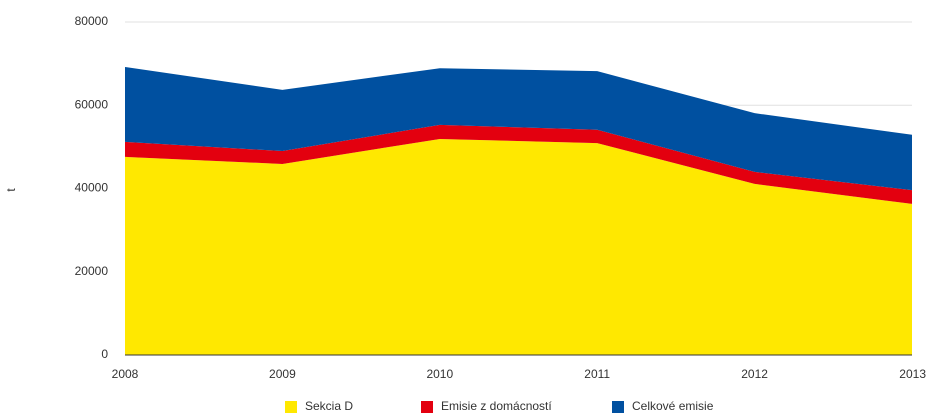  I want to click on legend-label: Emisie z domácností, so click(496, 406).